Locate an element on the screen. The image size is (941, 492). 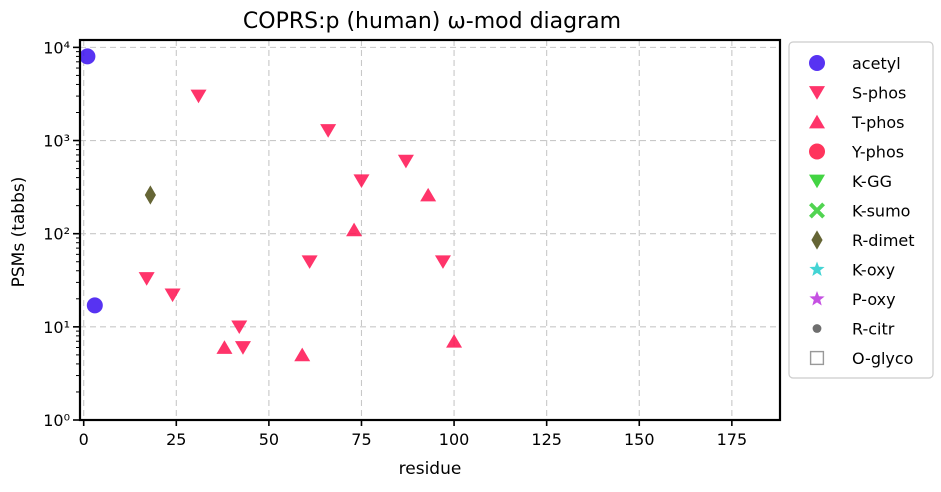
x-tick-label: 100 is located at coordinates (454, 439).